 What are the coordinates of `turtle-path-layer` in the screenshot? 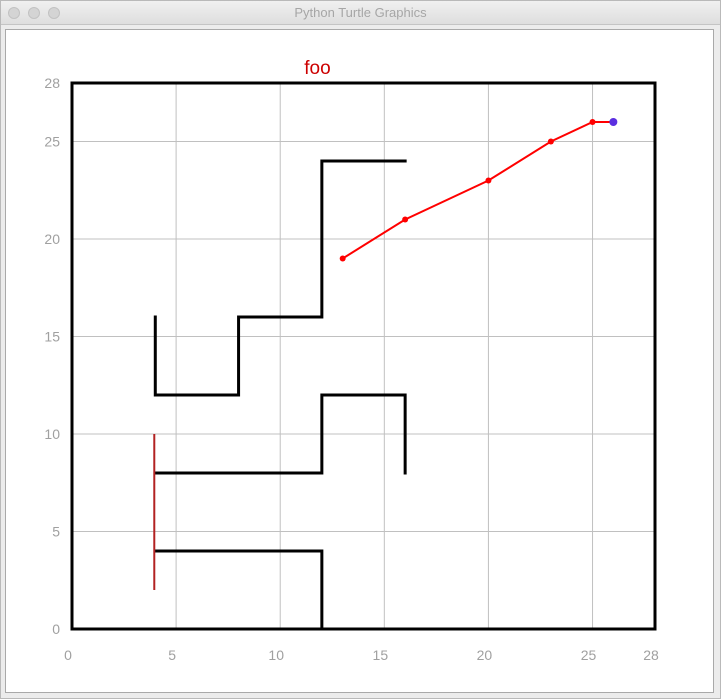 It's located at (478, 190).